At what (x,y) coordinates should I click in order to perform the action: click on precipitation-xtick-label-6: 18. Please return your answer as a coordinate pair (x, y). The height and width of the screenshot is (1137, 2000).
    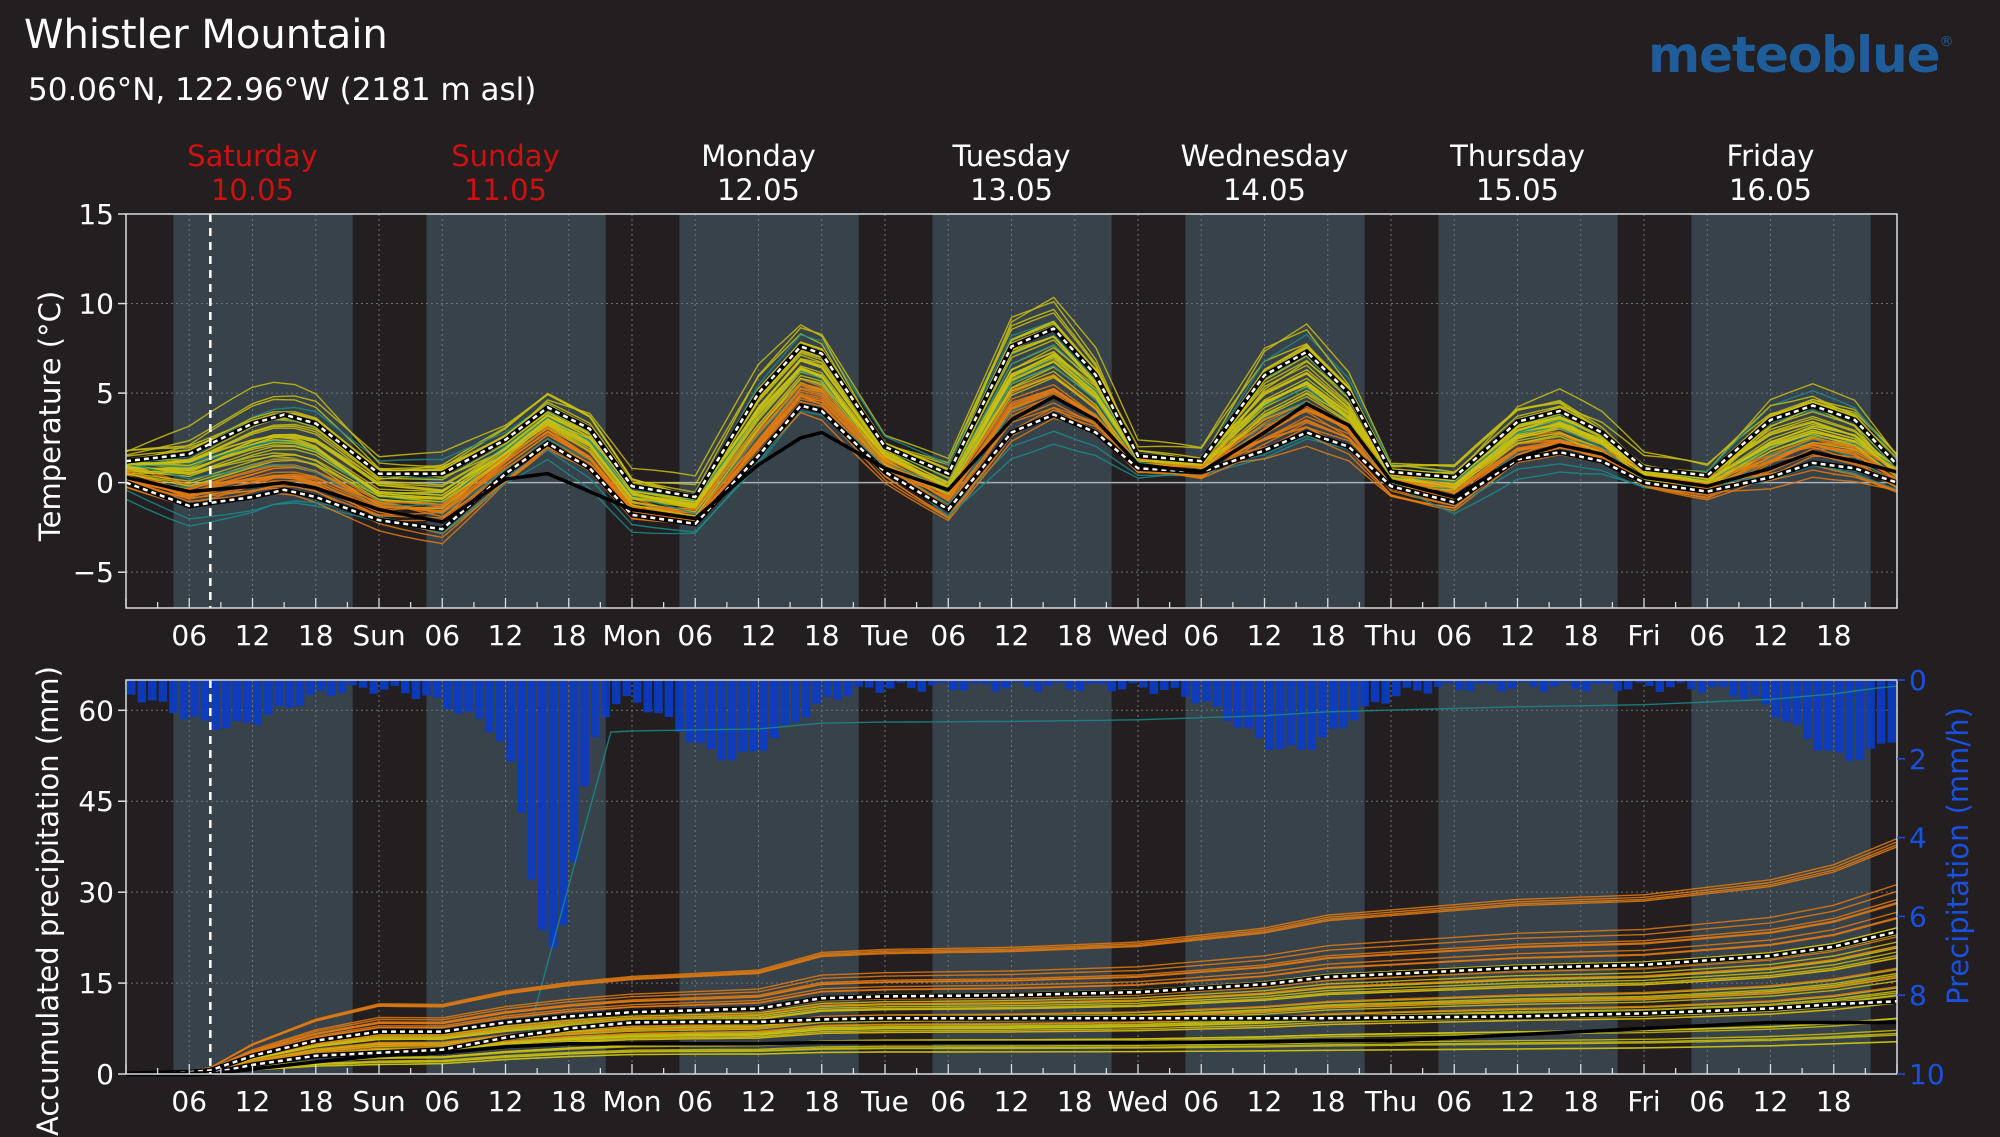
    Looking at the image, I should click on (569, 1101).